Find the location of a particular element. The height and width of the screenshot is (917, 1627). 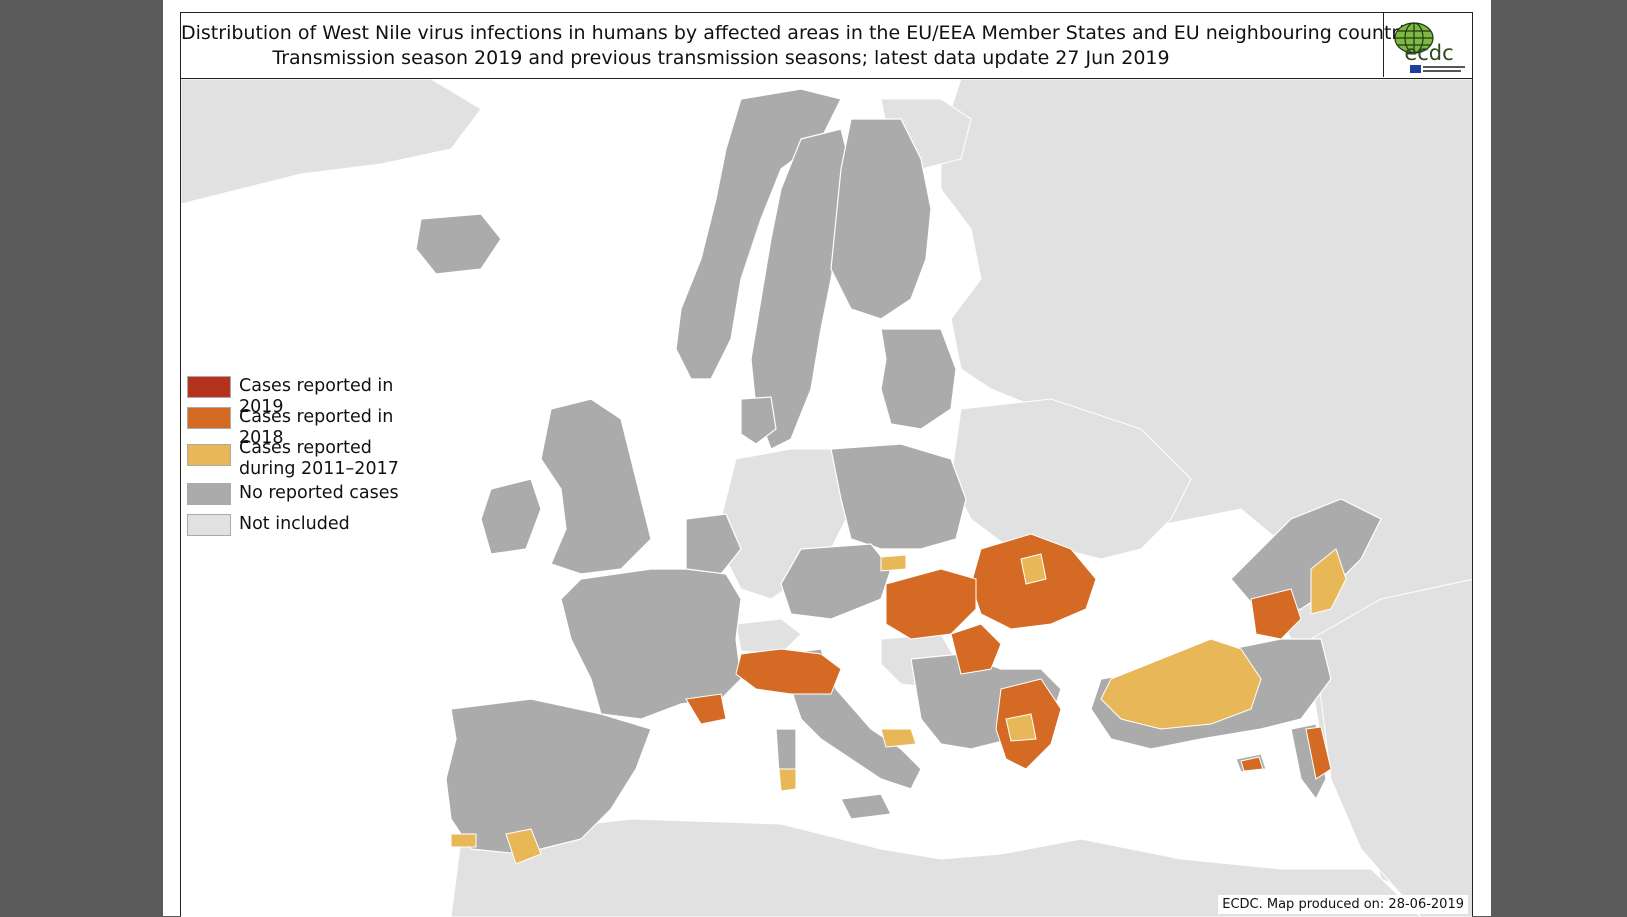

legend-label: Cases reported during 2011–2017 is located at coordinates (319, 458).